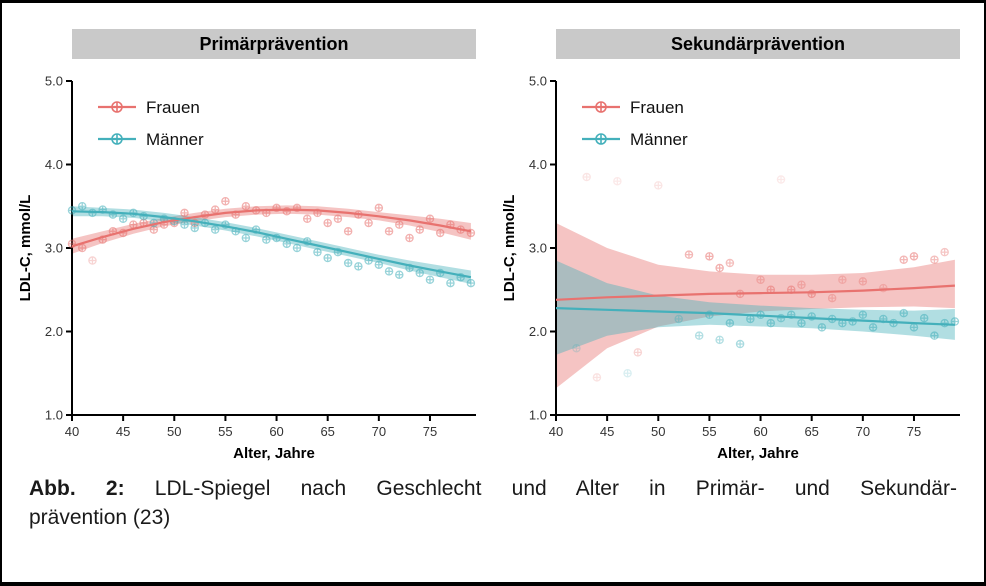 This screenshot has height=586, width=986. Describe the element at coordinates (77, 488) in the screenshot. I see `caption-label: Abb. 2:` at that location.